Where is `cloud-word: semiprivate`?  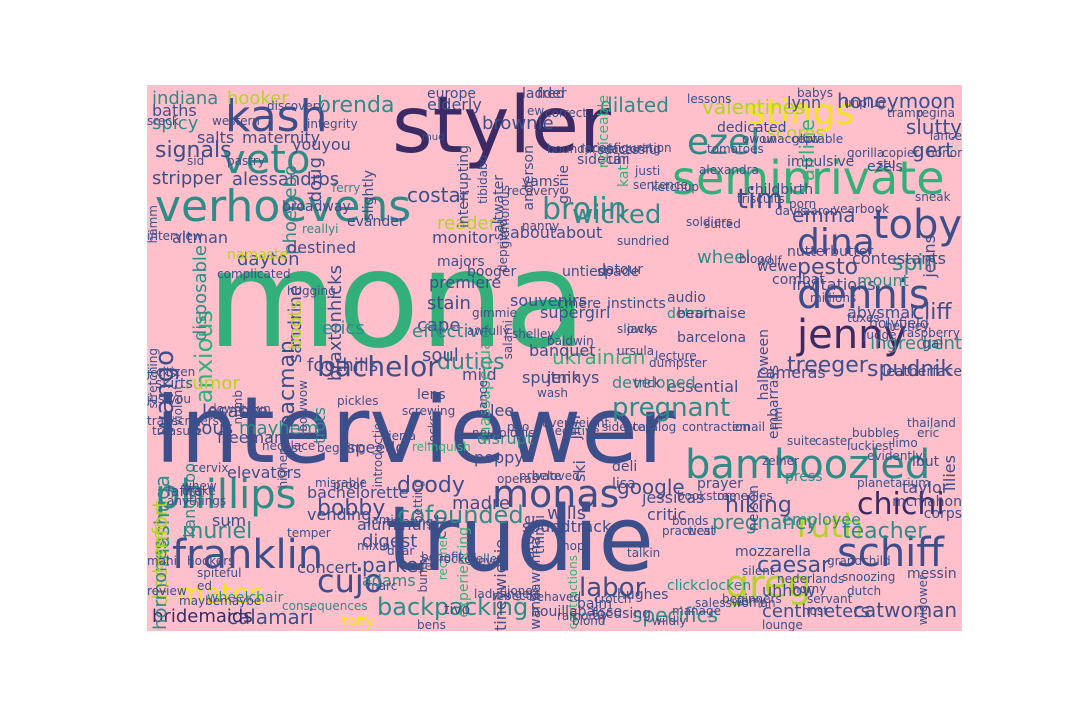
cloud-word: semiprivate is located at coordinates (808, 178).